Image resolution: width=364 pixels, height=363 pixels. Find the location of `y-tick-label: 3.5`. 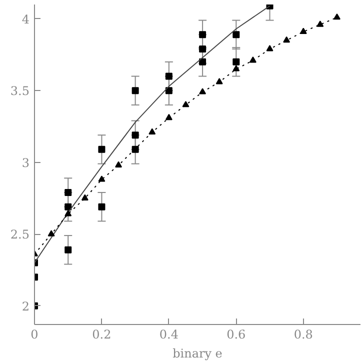

y-tick-label: 3.5 is located at coordinates (20, 91).